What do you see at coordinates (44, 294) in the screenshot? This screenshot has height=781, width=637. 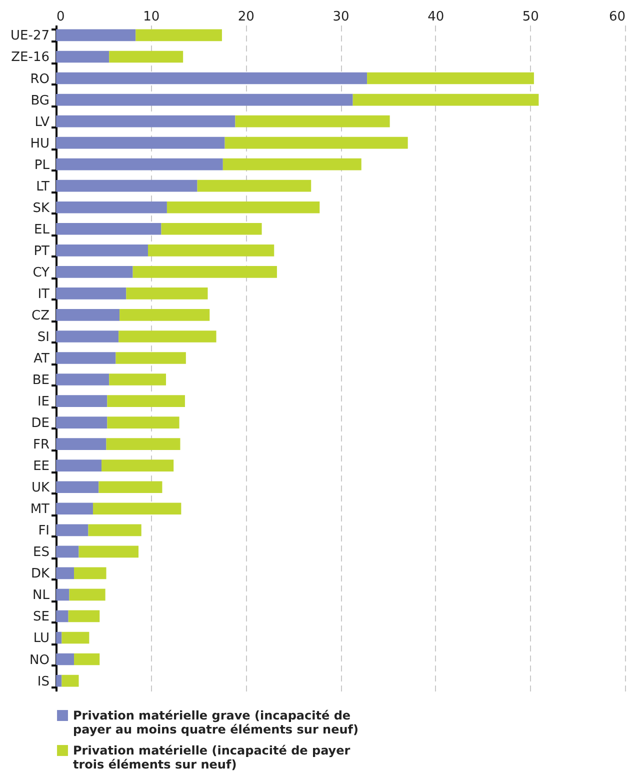 I see `y-tick-label: IT` at bounding box center [44, 294].